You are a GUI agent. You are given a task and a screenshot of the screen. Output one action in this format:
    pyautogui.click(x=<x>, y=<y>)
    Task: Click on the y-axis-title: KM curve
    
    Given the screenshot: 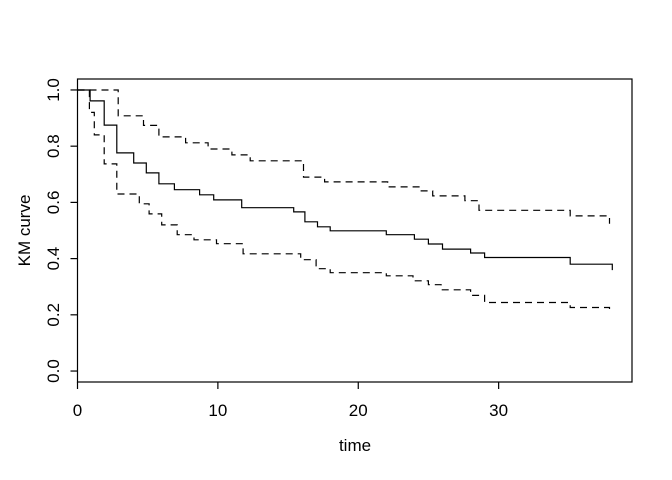 What is the action you would take?
    pyautogui.click(x=24, y=231)
    